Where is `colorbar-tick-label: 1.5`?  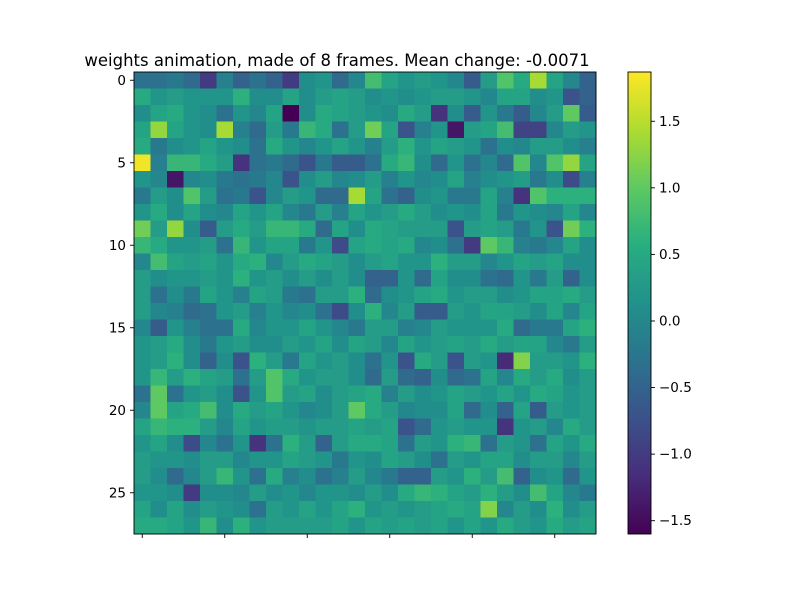
colorbar-tick-label: 1.5 is located at coordinates (669, 122).